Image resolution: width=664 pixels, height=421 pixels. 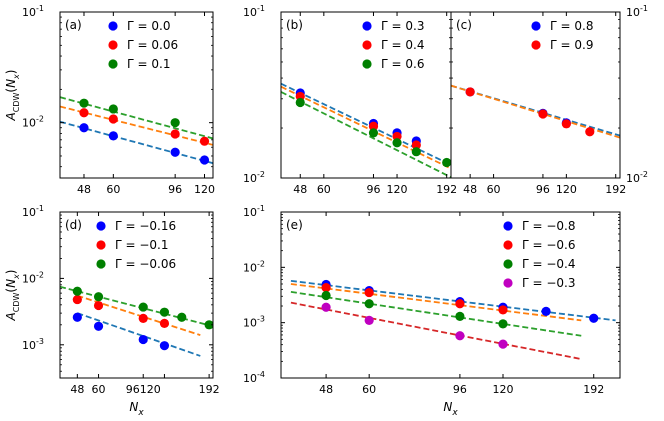 What do you see at coordinates (143, 45) in the screenshot?
I see `legend: Γ = 0.0 Γ = 0.06 Γ = 0.1` at bounding box center [143, 45].